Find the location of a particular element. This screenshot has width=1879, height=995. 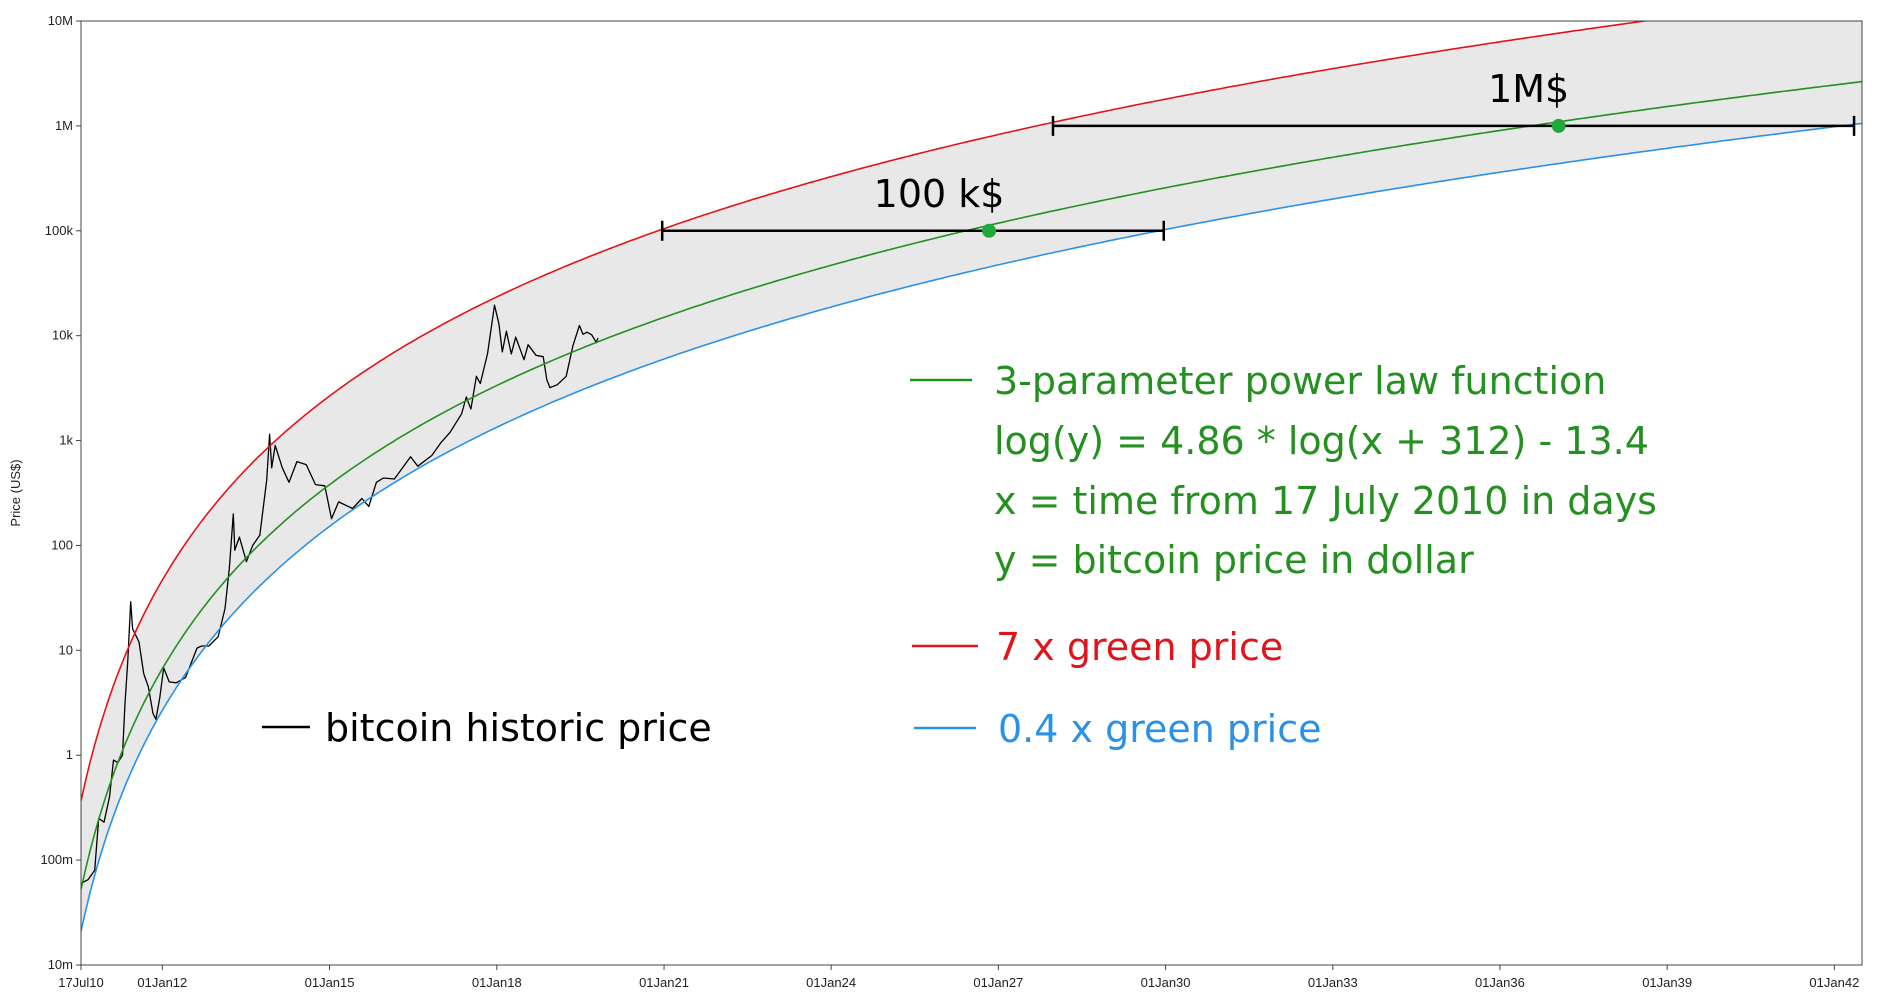

x-tick-label: 01Jan39 is located at coordinates (1667, 982).